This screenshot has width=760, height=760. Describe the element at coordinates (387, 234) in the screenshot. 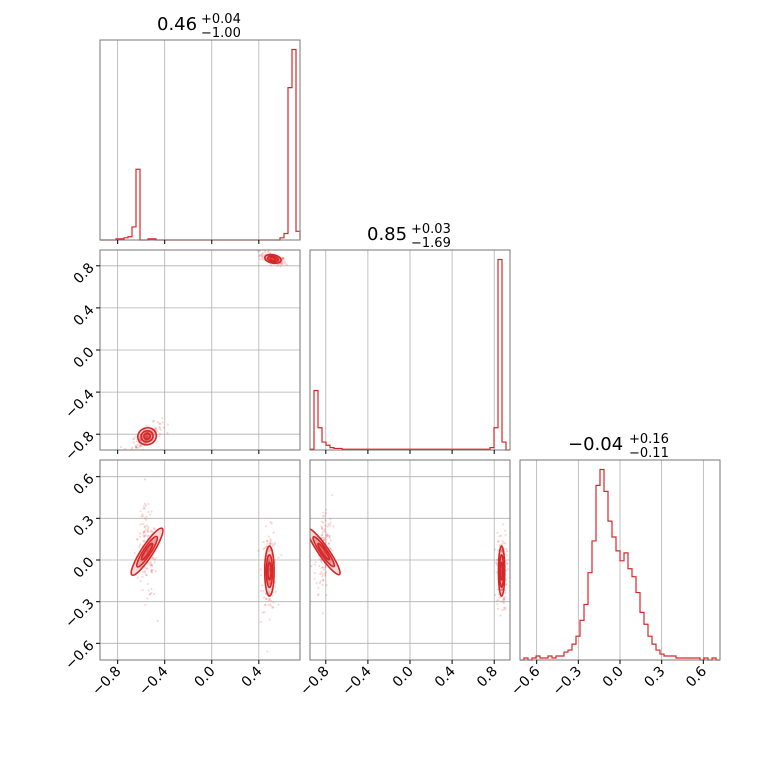

I see `title-value: 0.85` at that location.